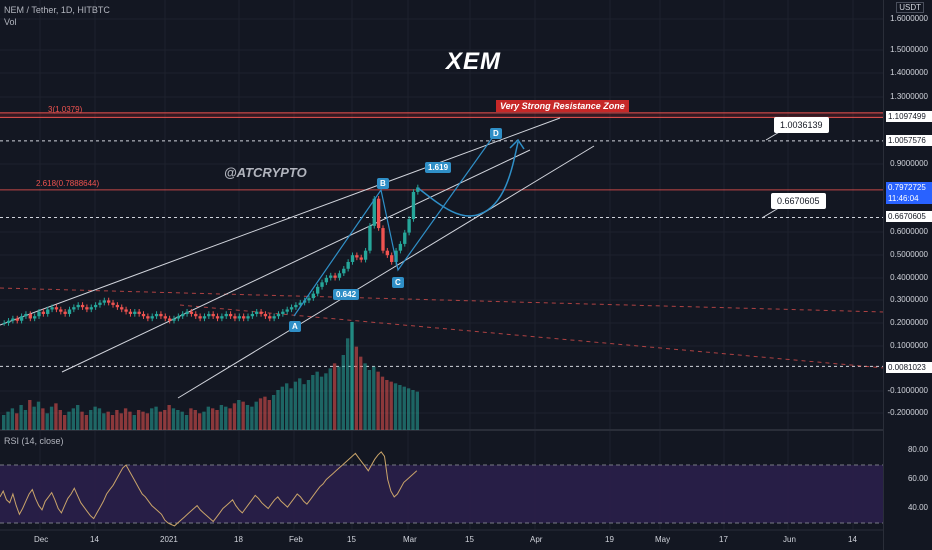 Image resolution: width=932 pixels, height=550 pixels. Describe the element at coordinates (383, 183) in the screenshot. I see `wave-point-b: B` at that location.